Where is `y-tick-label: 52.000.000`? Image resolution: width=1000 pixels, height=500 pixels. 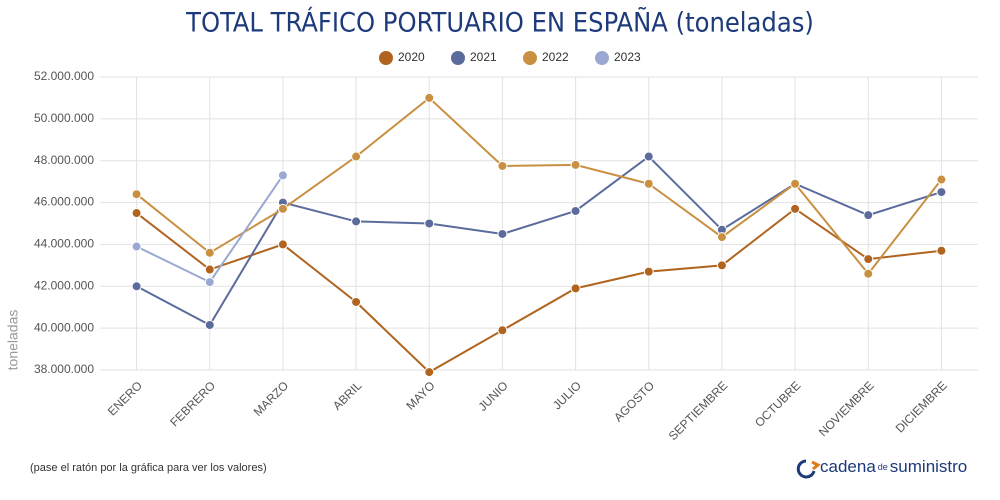
y-tick-label: 52.000.000 is located at coordinates (64, 76).